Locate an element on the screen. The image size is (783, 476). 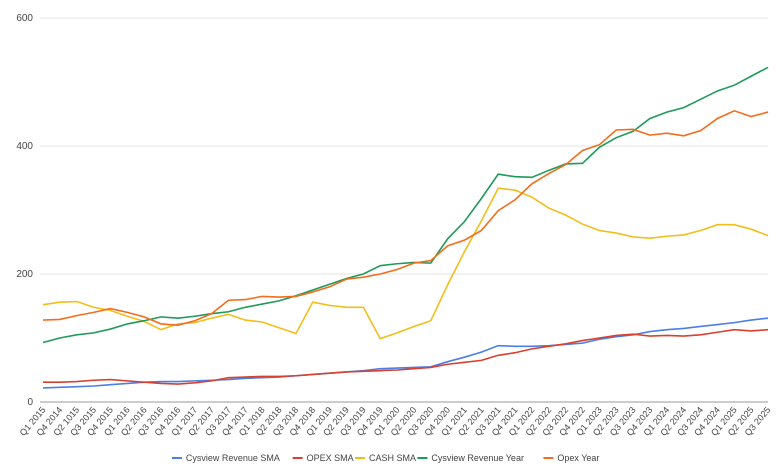
y-tick-label: 0 is located at coordinates (30, 402).